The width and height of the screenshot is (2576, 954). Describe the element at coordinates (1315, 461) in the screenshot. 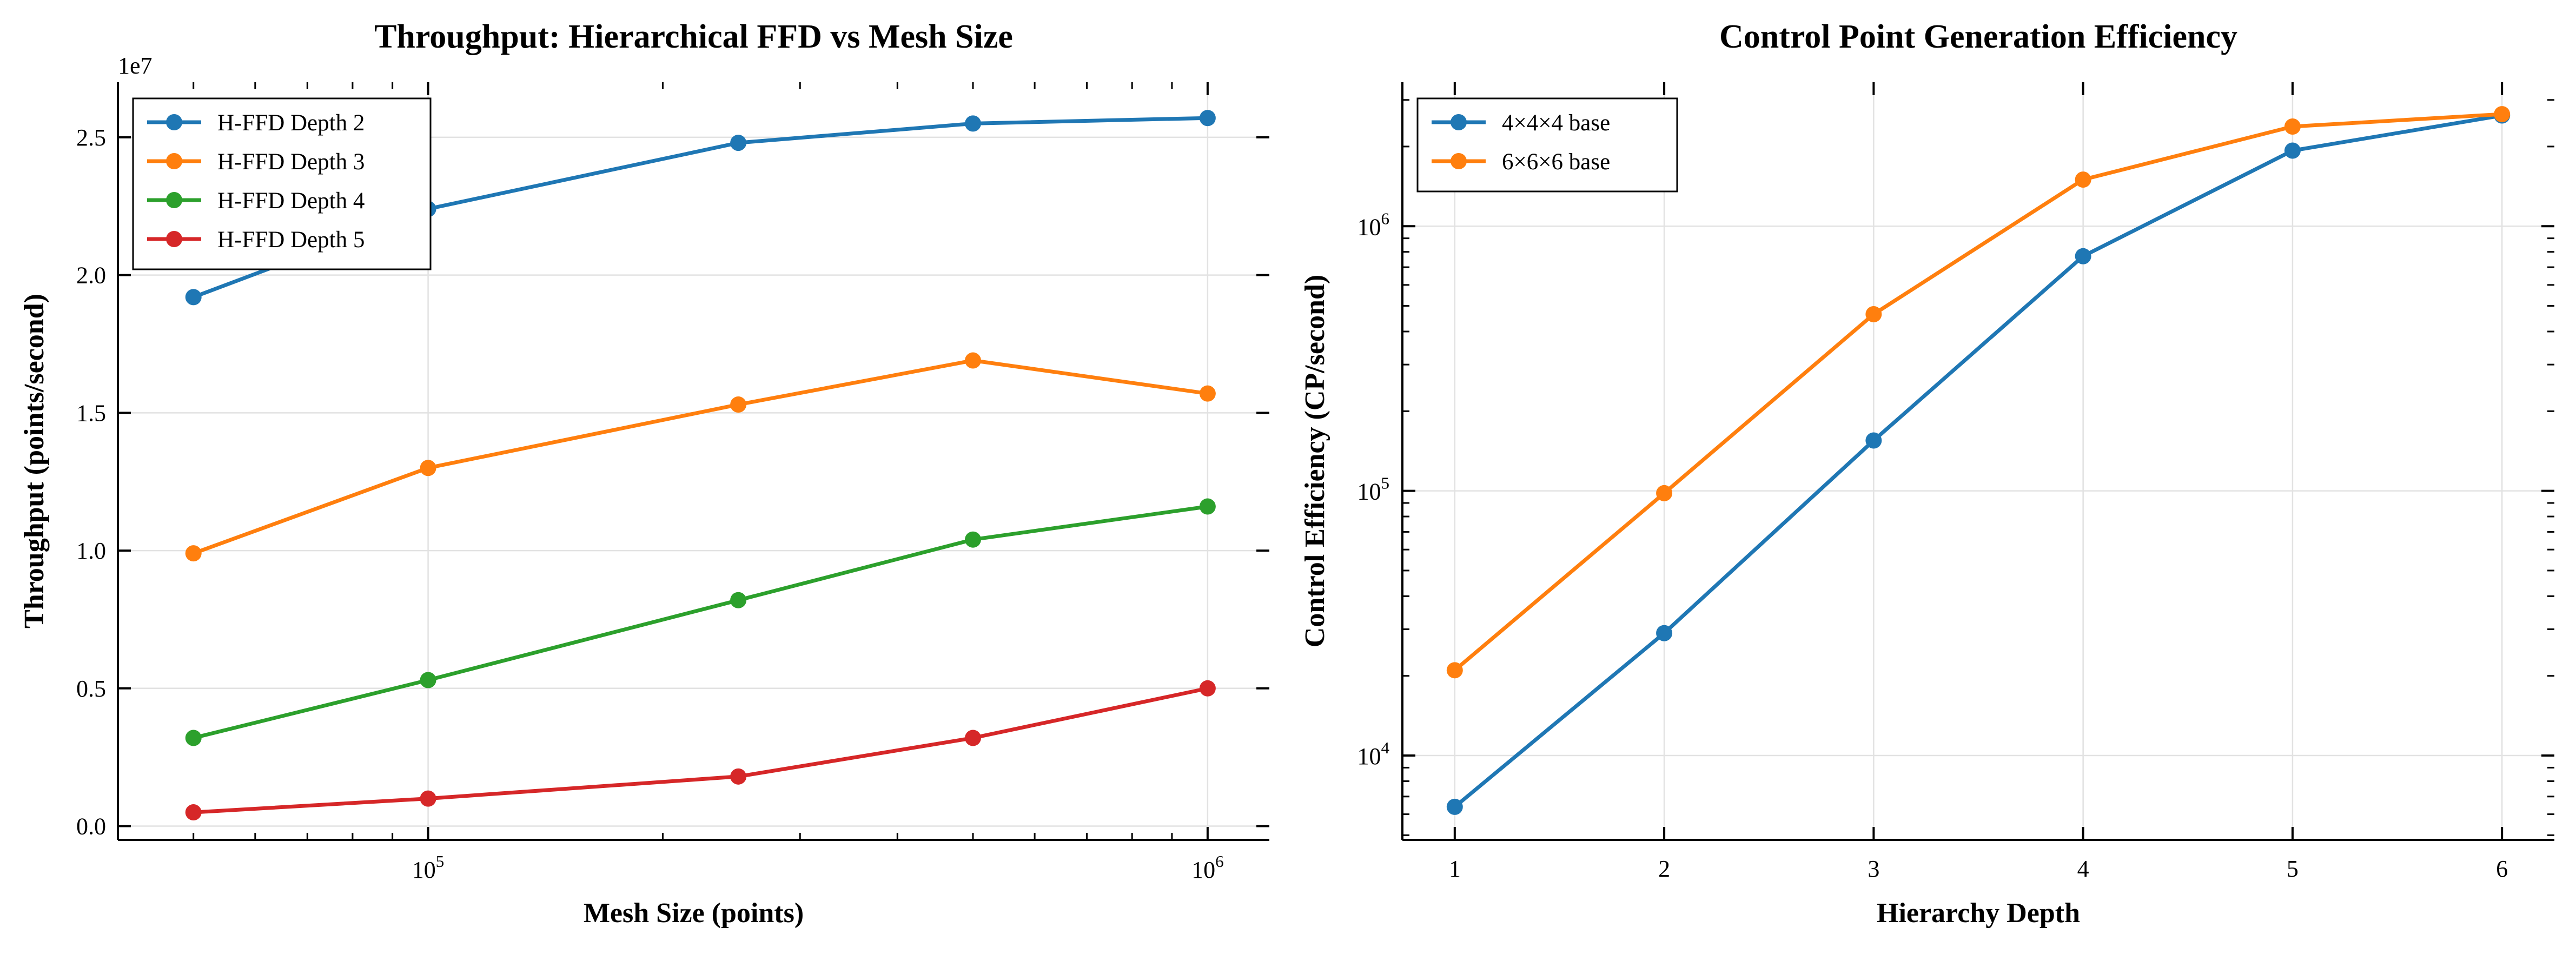

I see `y-axis-label: Control Efficiency (CP/second)` at that location.